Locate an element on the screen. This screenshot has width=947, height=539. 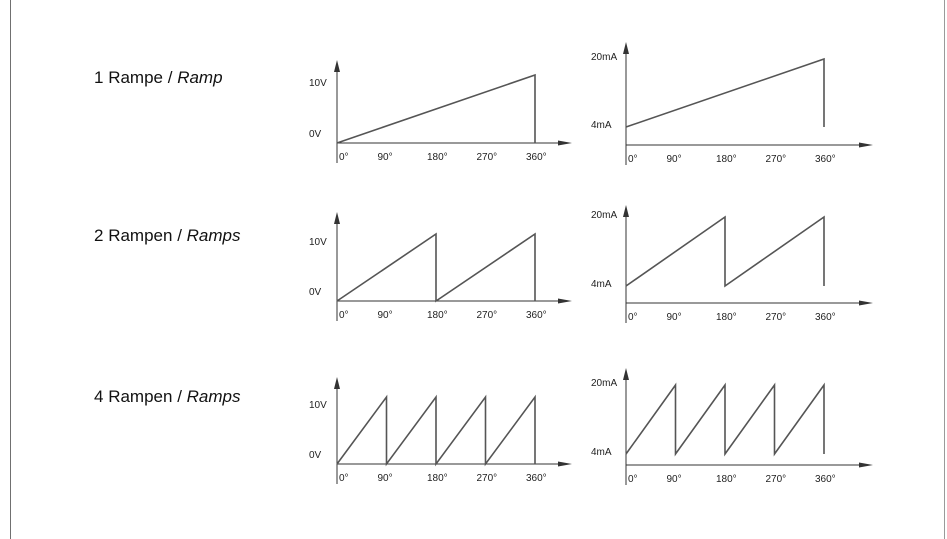
panel-voltage-row2: 10V 0V 0° 90° 180° 270° 360° is located at coordinates (440, 266).